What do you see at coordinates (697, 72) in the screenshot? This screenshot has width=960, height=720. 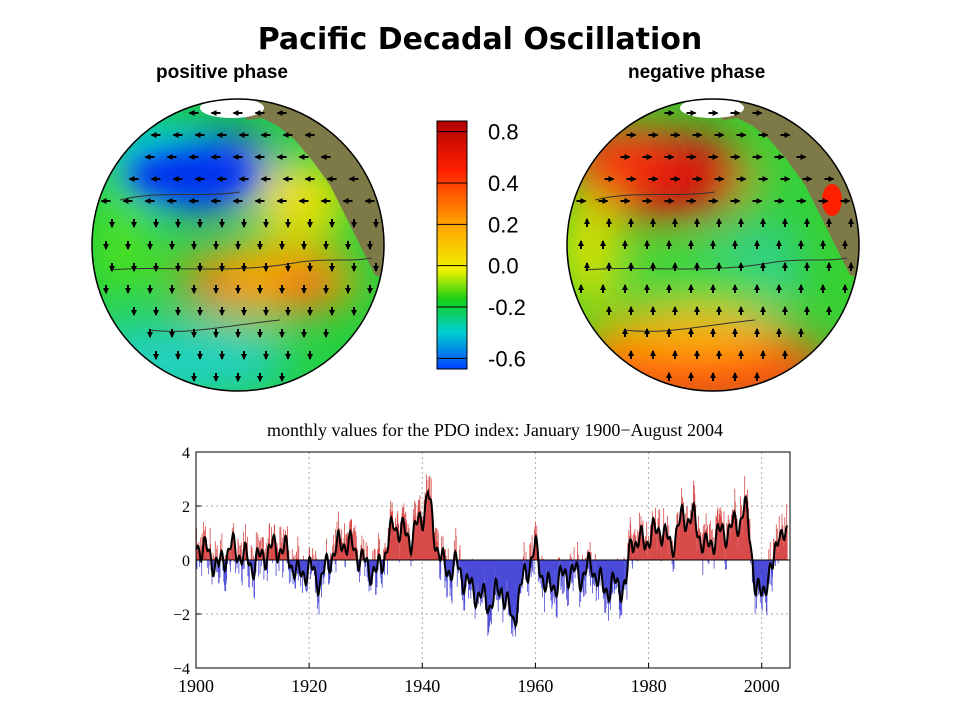 I see `negative-phase-label: negative phase` at bounding box center [697, 72].